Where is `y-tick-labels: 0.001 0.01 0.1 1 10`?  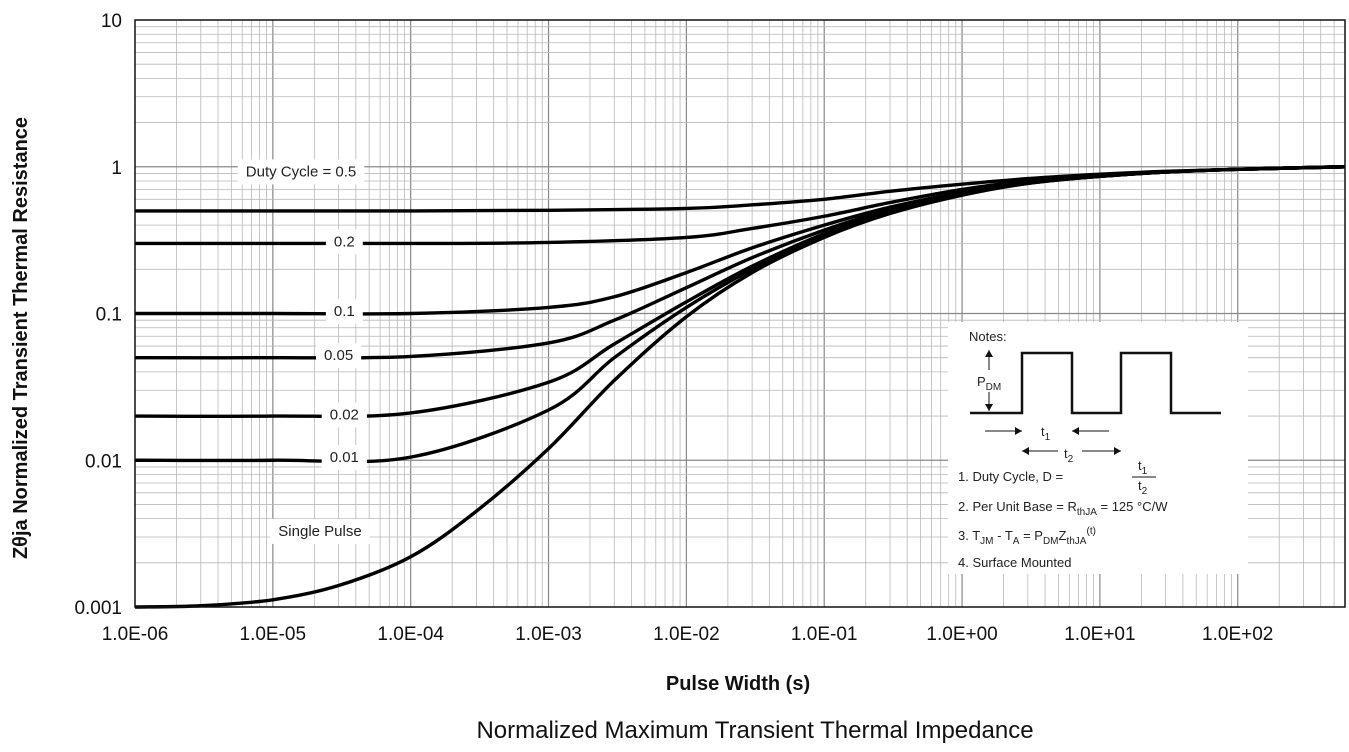
y-tick-labels: 0.001 0.01 0.1 1 10 is located at coordinates (98, 315).